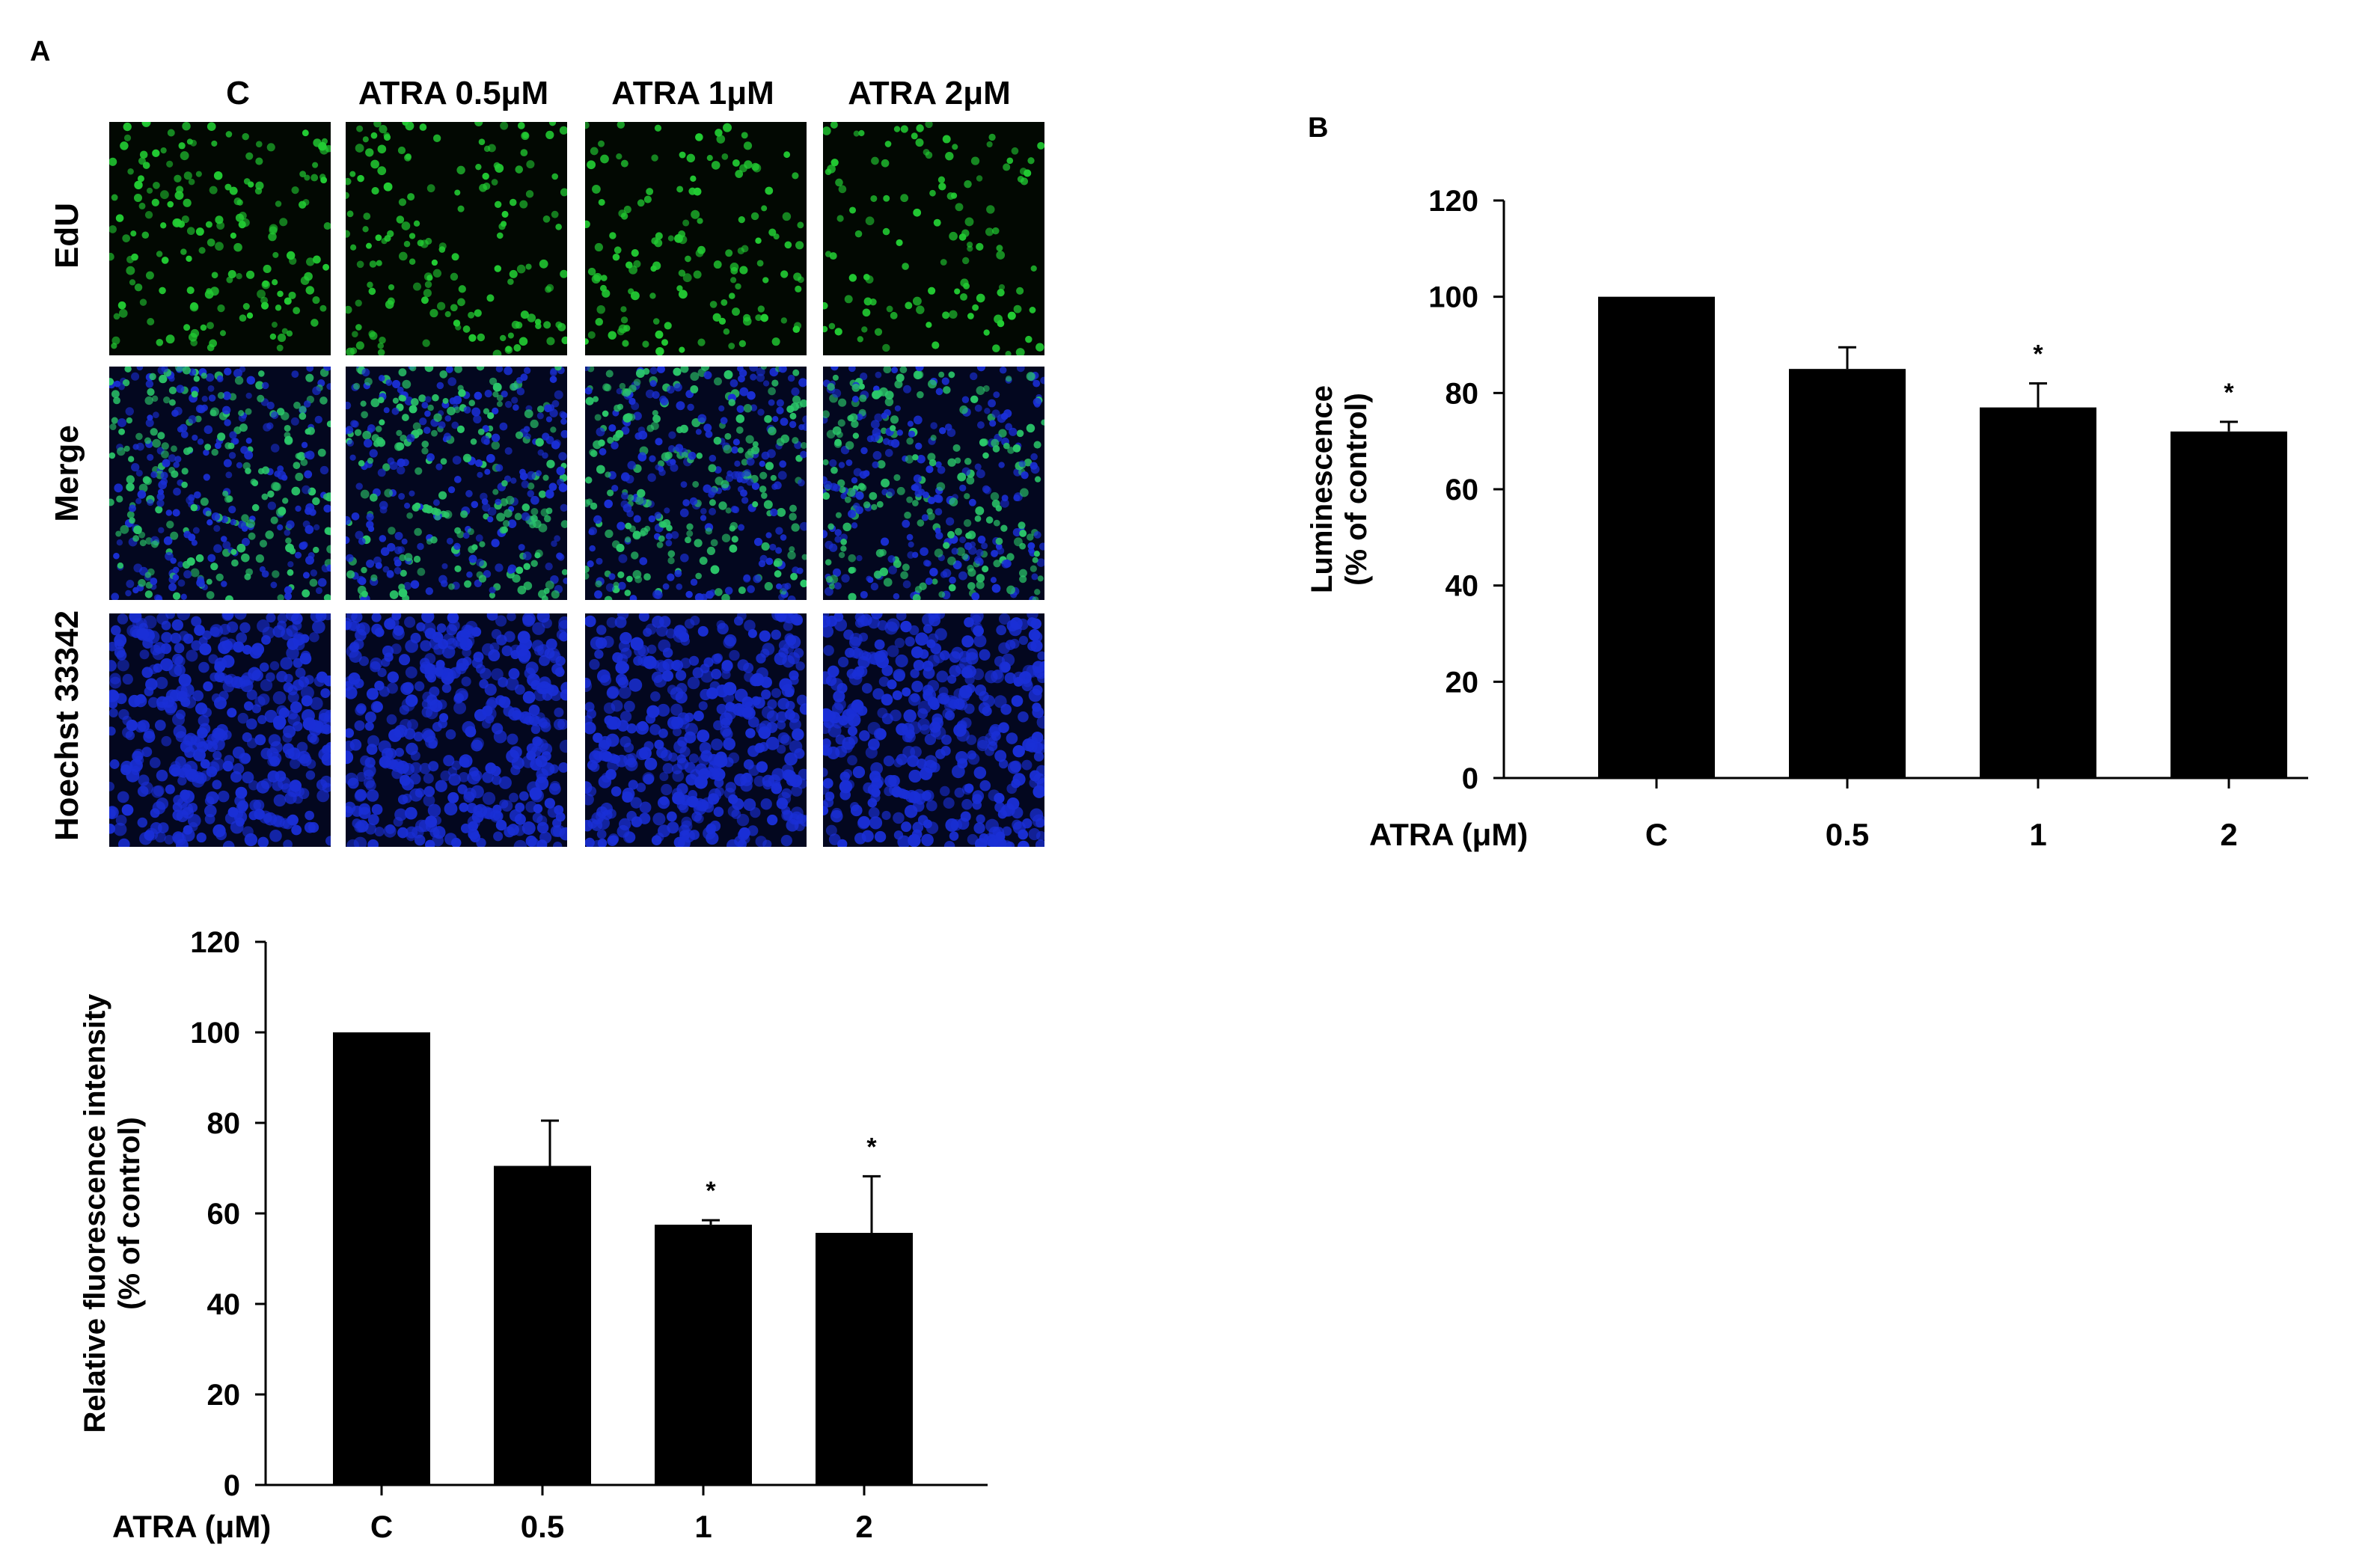  I want to click on row-header-edu: EdU, so click(67, 236).